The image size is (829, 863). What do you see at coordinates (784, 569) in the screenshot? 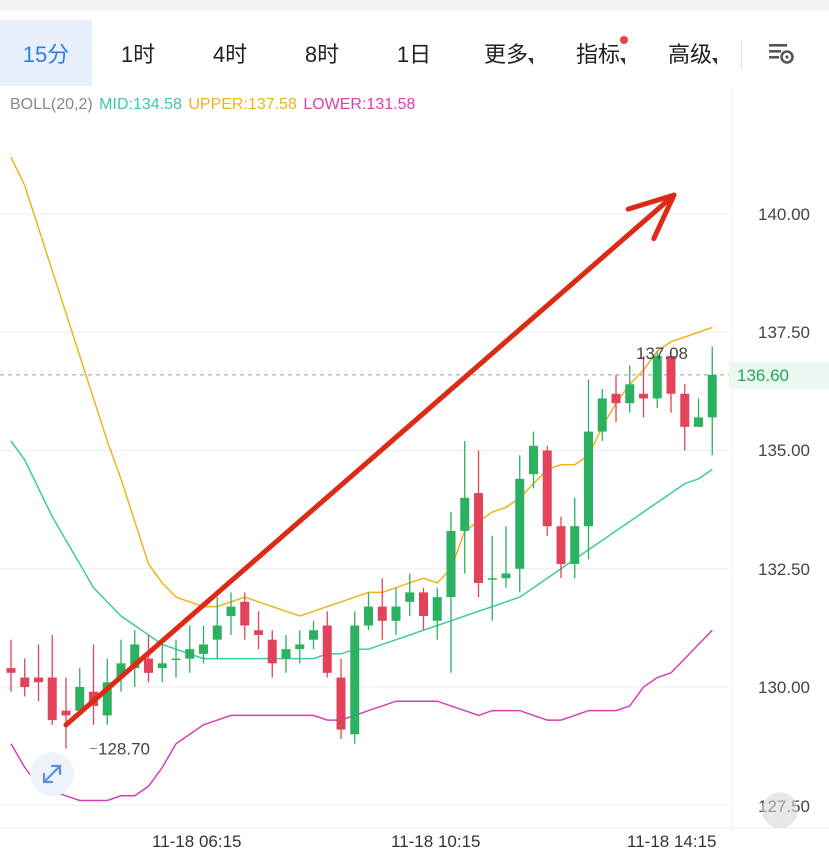
I see `y-tick-label: 132.50` at bounding box center [784, 569].